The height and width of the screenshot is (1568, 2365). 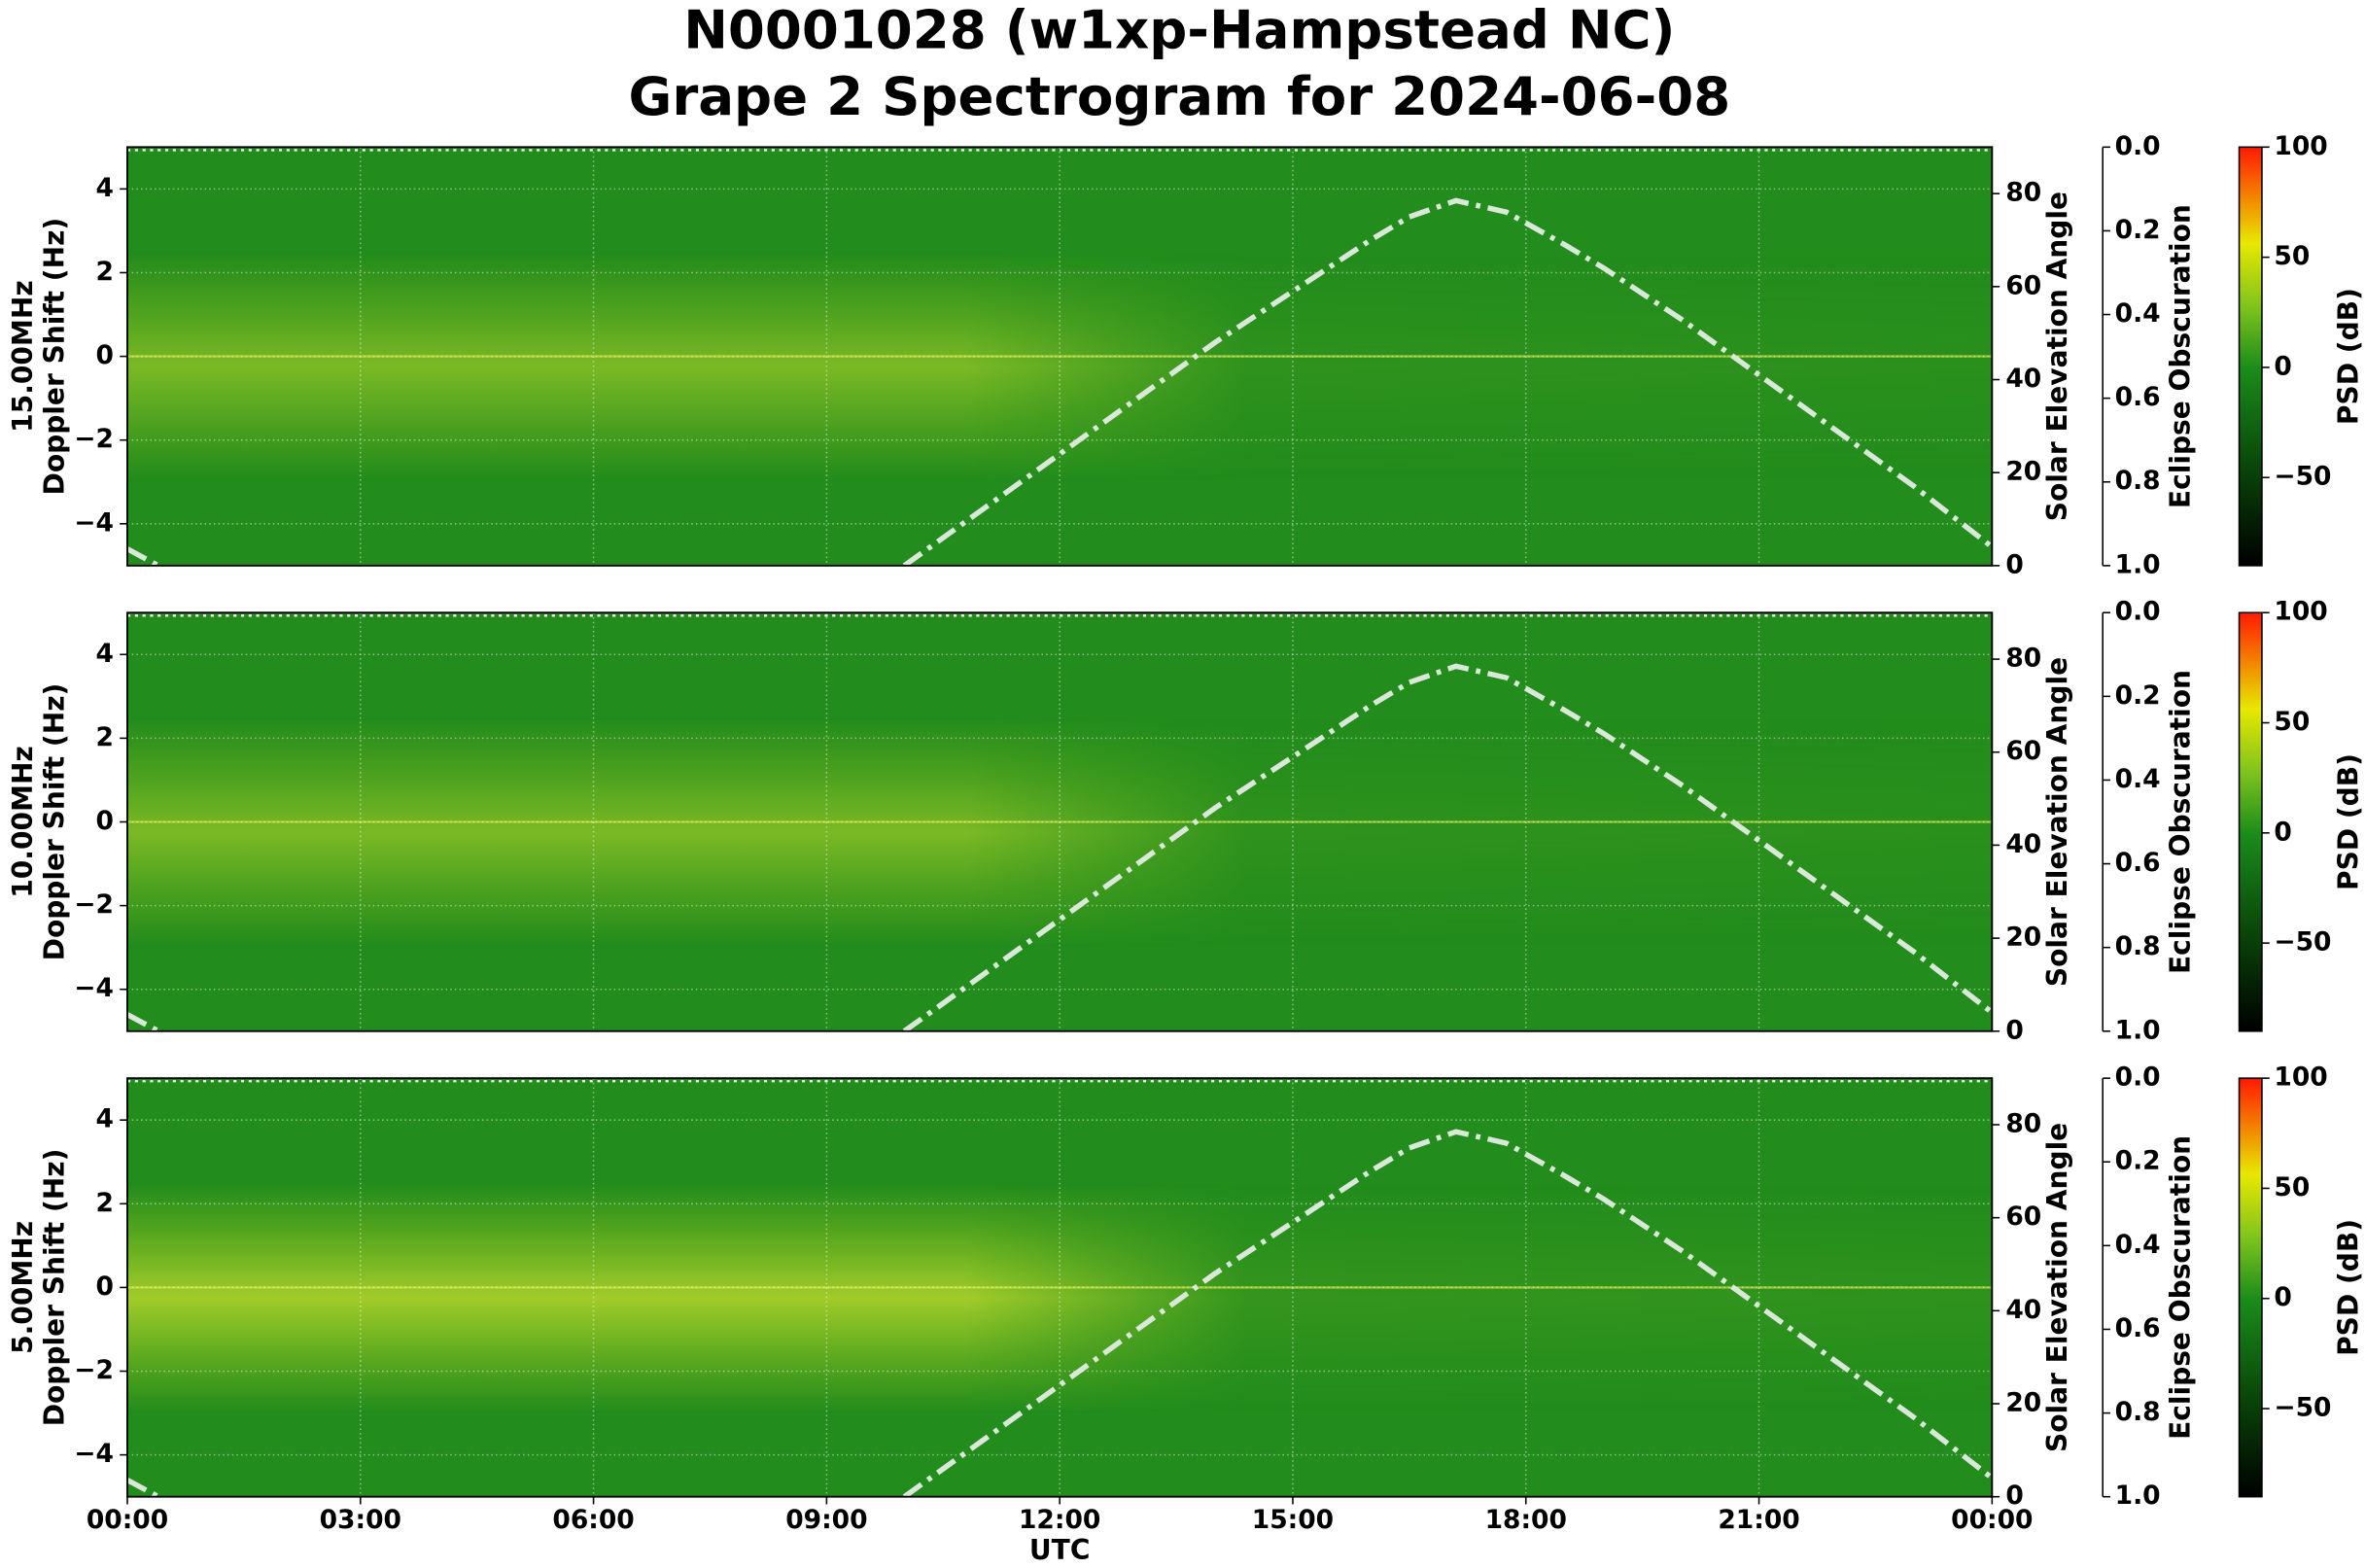 I want to click on x-tick-label: 03:00, so click(x=360, y=1520).